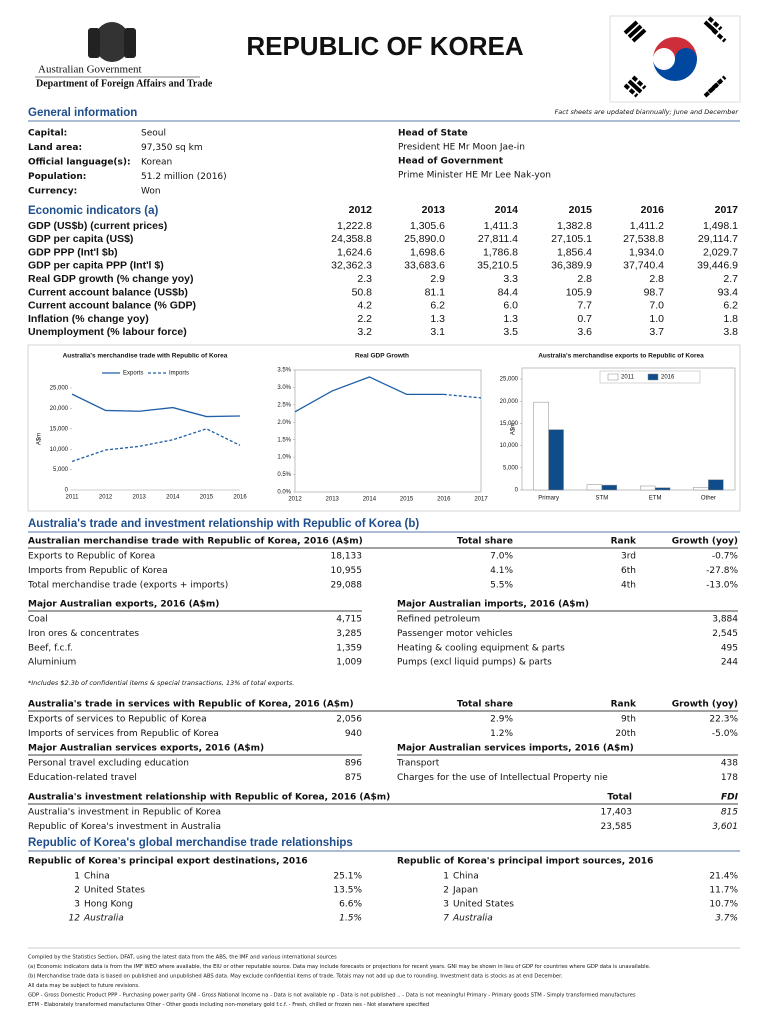  Describe the element at coordinates (124, 83) in the screenshot. I see `org-department: Department of Foreign Affairs and Trade` at that location.